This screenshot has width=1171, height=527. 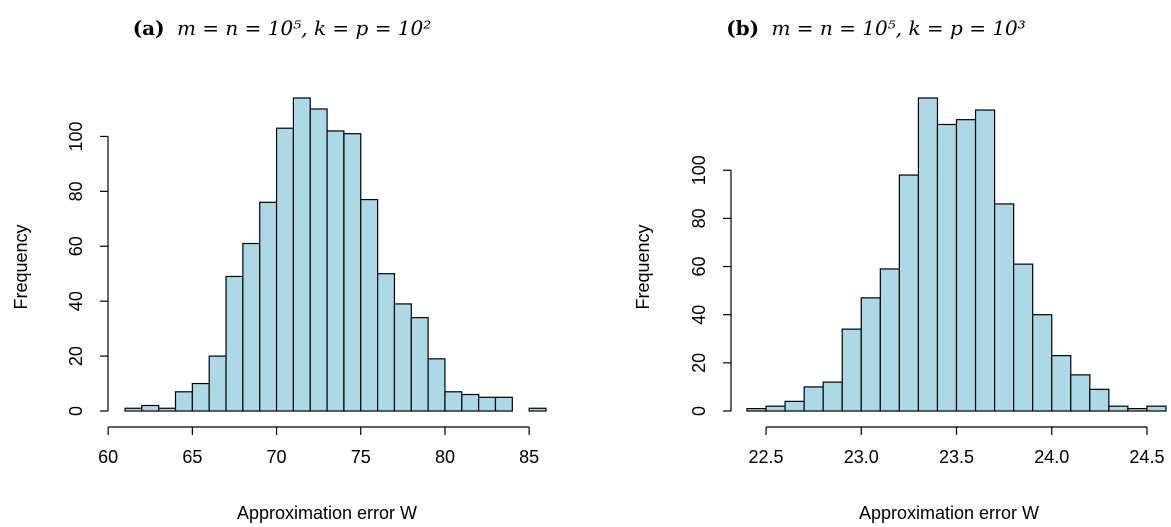 What do you see at coordinates (699, 170) in the screenshot?
I see `panel-b-y-tick-label: 100` at bounding box center [699, 170].